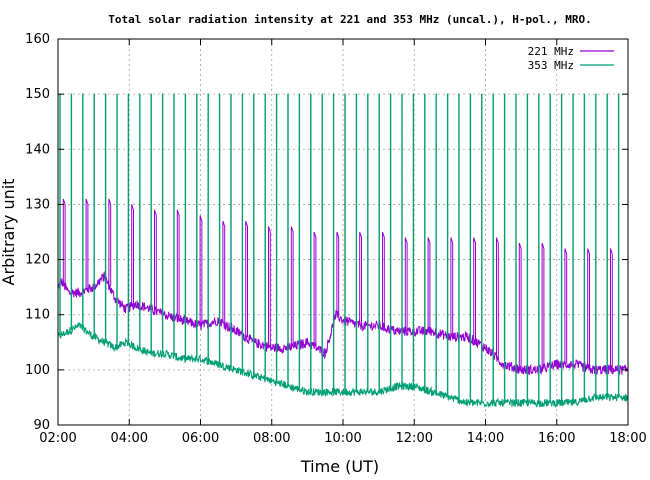 The width and height of the screenshot is (650, 480). I want to click on x-axis-label: Time (UT), so click(339, 466).